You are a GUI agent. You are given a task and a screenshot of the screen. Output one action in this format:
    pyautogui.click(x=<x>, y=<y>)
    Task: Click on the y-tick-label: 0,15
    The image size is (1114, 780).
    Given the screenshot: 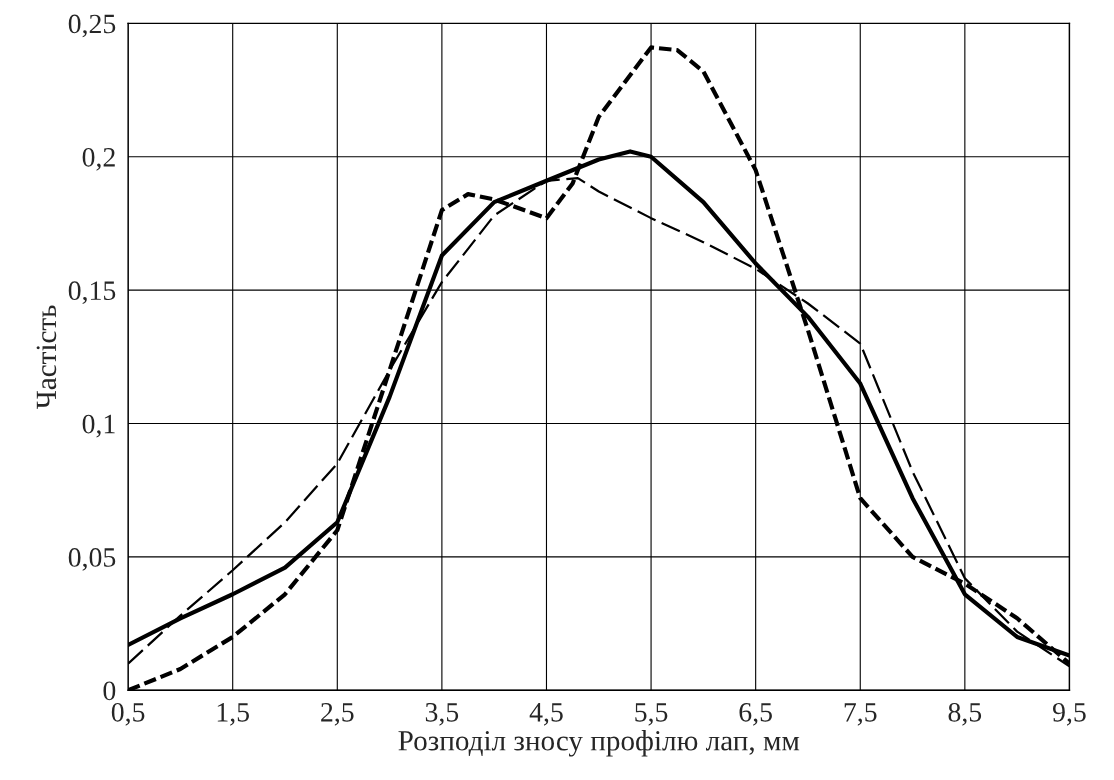 What is the action you would take?
    pyautogui.click(x=92, y=293)
    